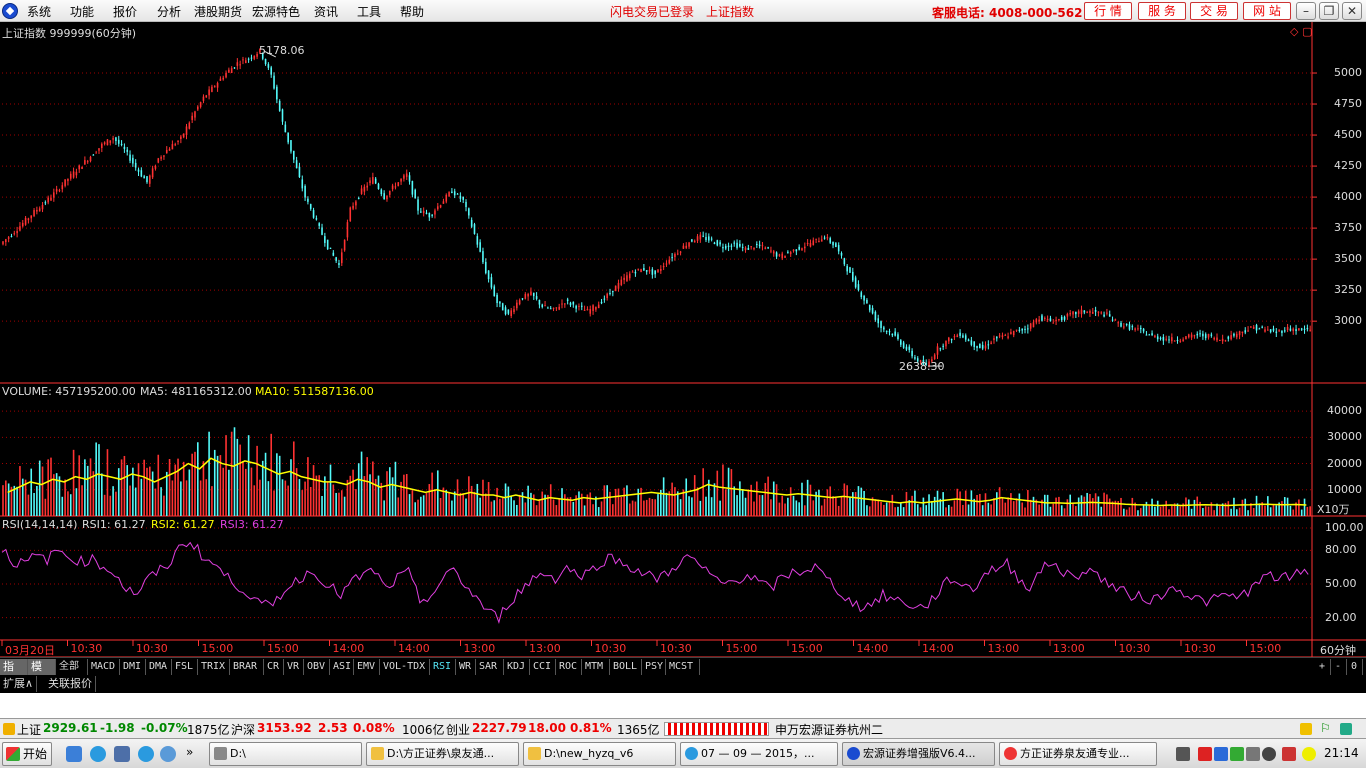 This screenshot has height=768, width=1366. What do you see at coordinates (168, 754) in the screenshot?
I see `quicklaunch-search-icon` at bounding box center [168, 754].